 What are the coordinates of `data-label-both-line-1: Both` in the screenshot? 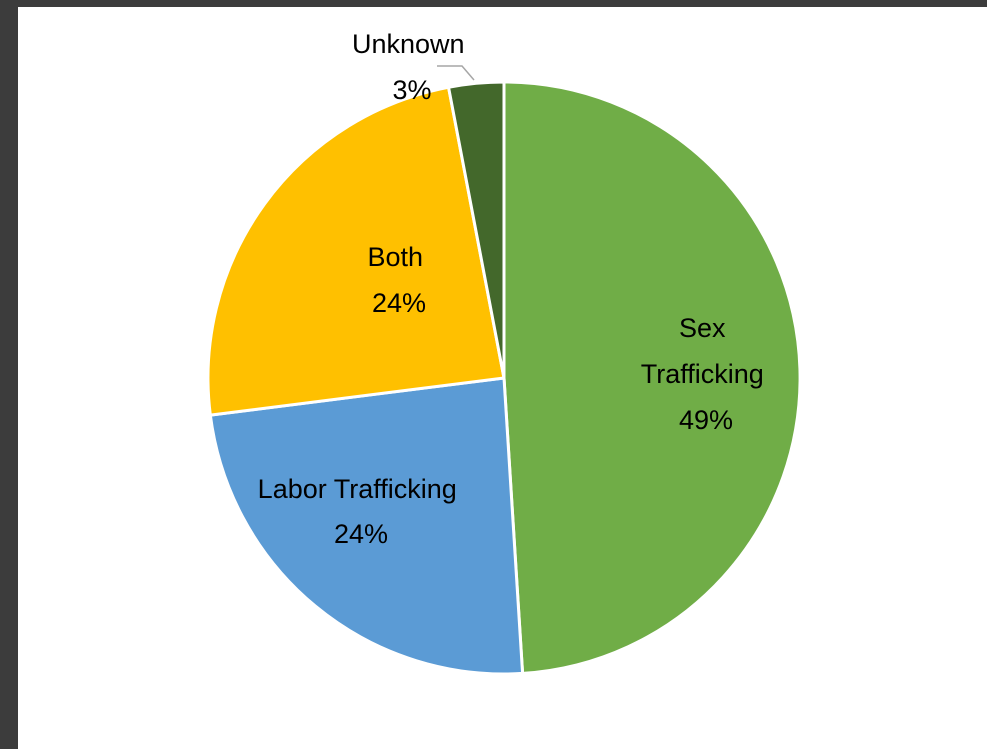 It's located at (395, 257).